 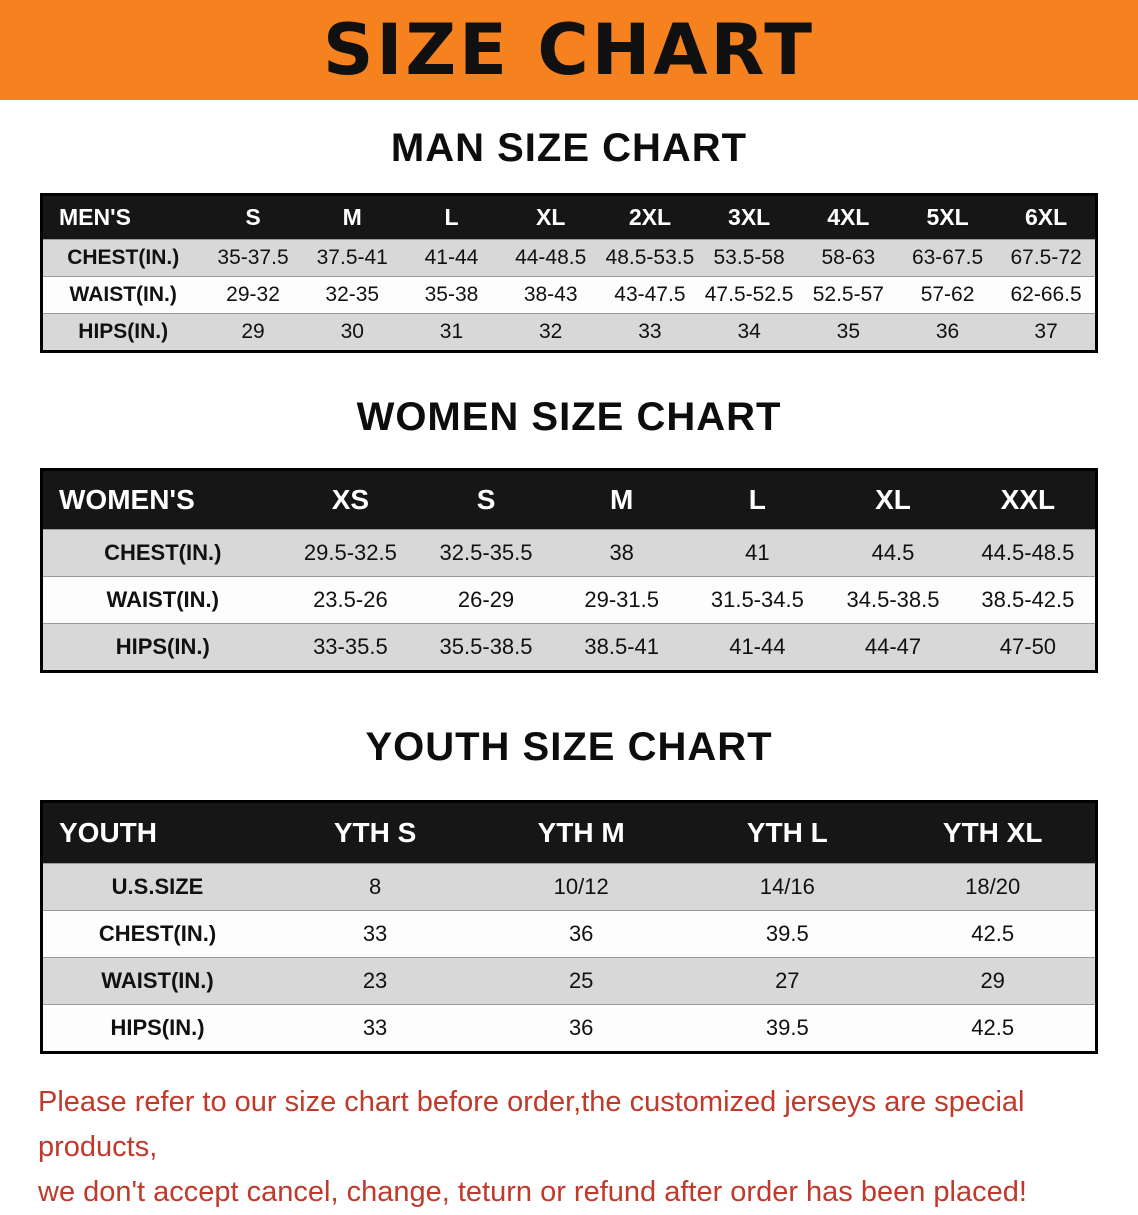 What do you see at coordinates (350, 499) in the screenshot?
I see `size-column-header: XS` at bounding box center [350, 499].